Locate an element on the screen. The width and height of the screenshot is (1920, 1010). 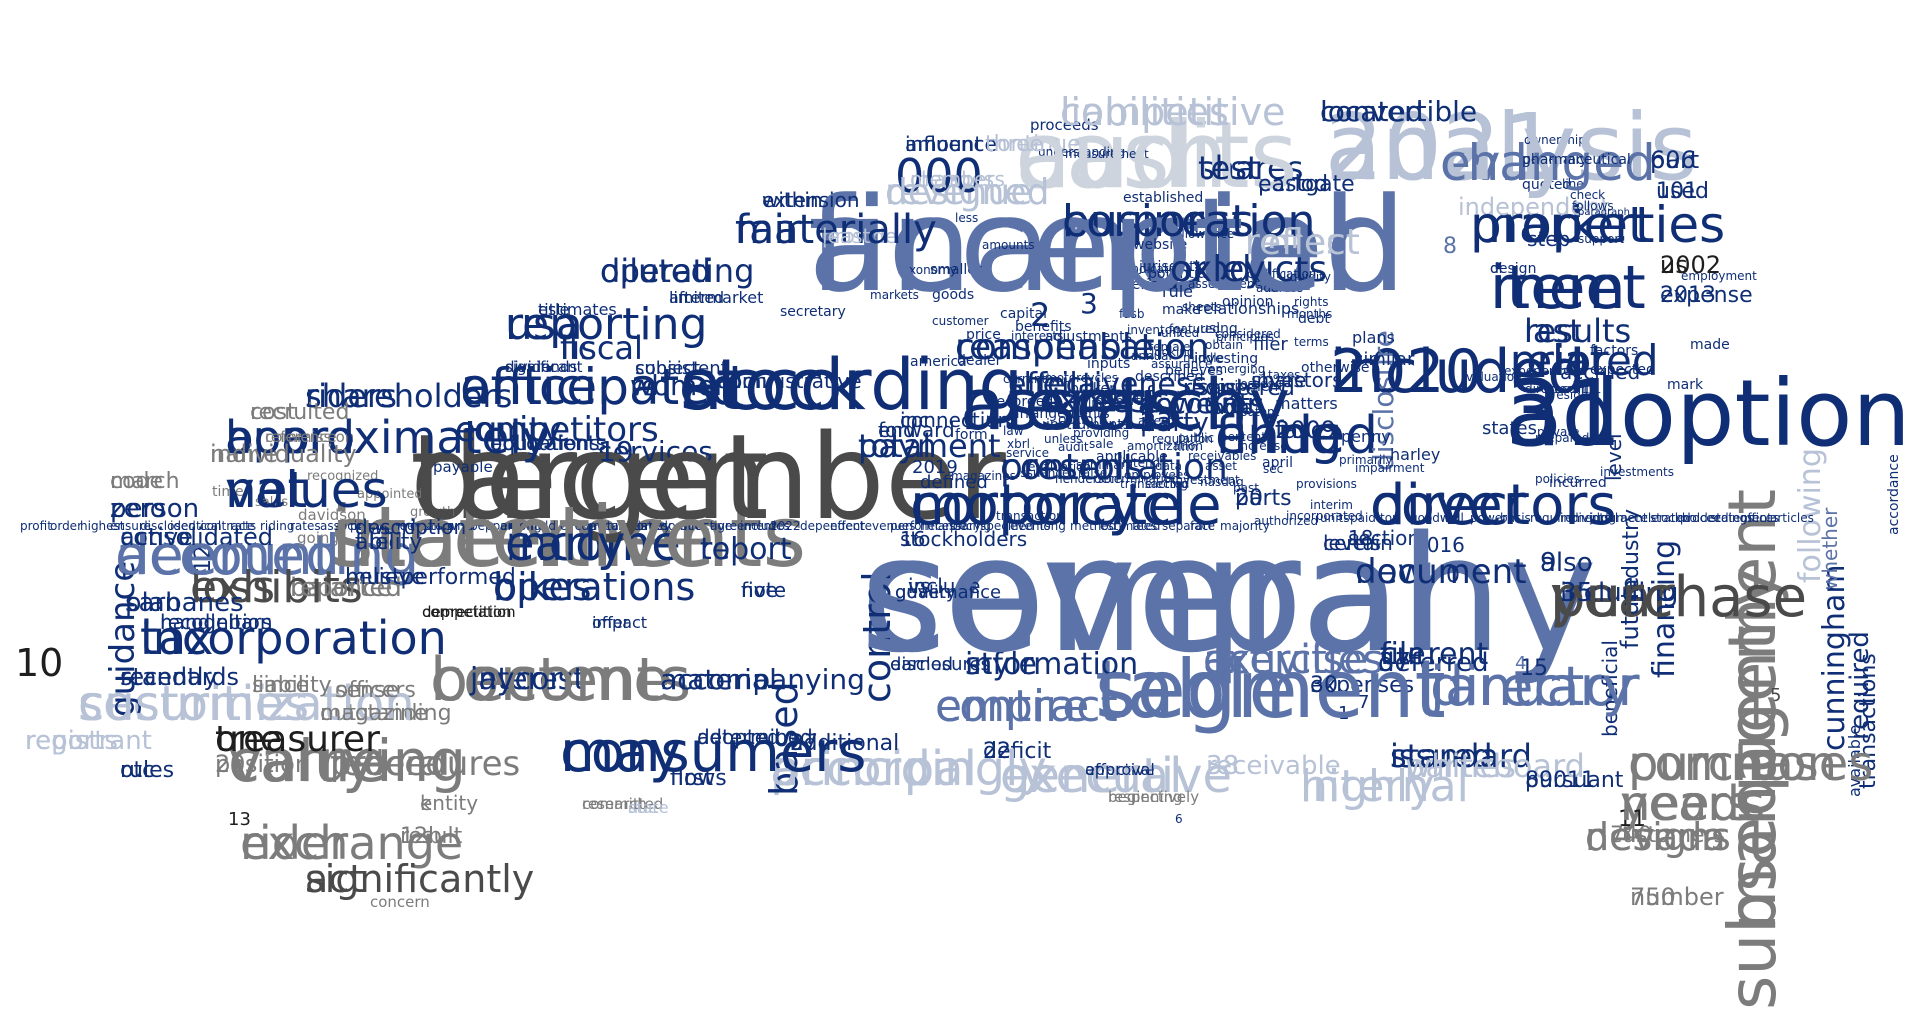
cloud-word: chief is located at coordinates (1127, 395).